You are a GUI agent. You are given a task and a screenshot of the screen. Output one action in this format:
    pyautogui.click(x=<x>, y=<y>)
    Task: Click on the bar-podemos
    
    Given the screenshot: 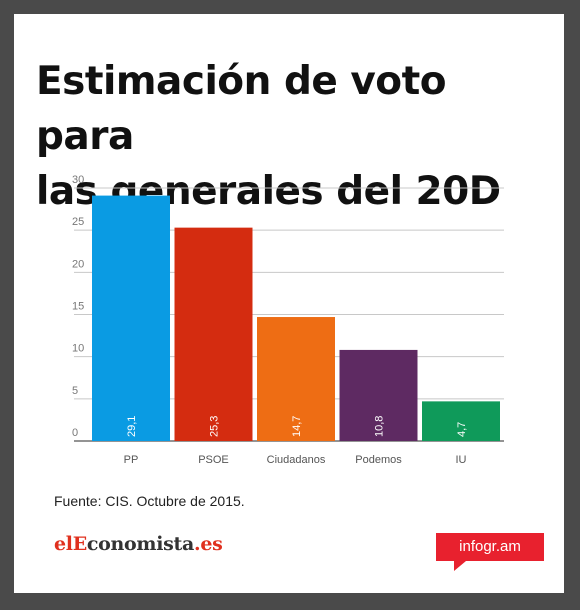 What is the action you would take?
    pyautogui.click(x=378, y=395)
    